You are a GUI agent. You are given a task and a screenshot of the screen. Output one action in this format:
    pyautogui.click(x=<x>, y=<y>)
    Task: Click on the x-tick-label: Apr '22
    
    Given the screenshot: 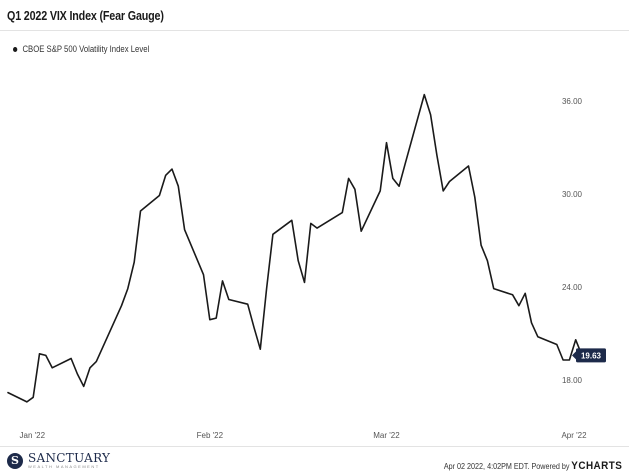 What is the action you would take?
    pyautogui.click(x=574, y=435)
    